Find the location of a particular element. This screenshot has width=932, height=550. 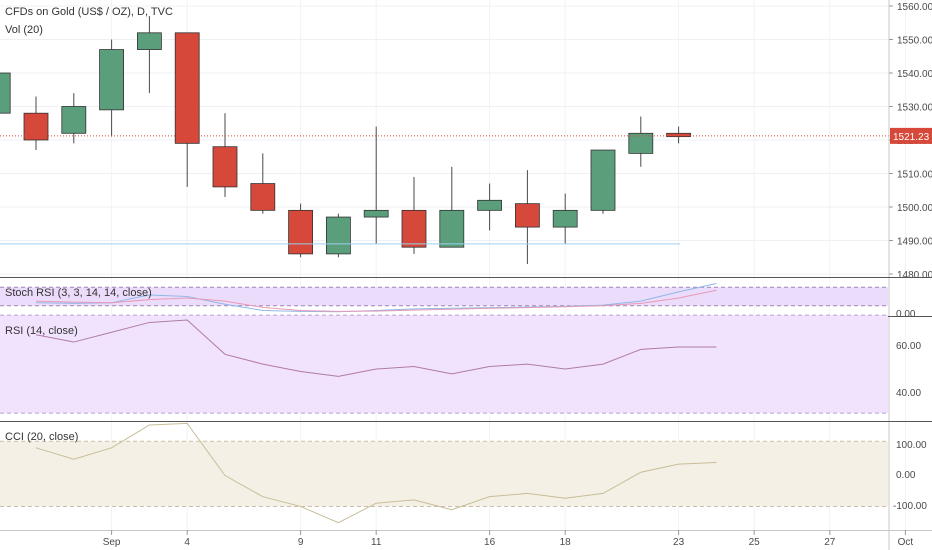

stoch-rsi-pane is located at coordinates (444, 297).